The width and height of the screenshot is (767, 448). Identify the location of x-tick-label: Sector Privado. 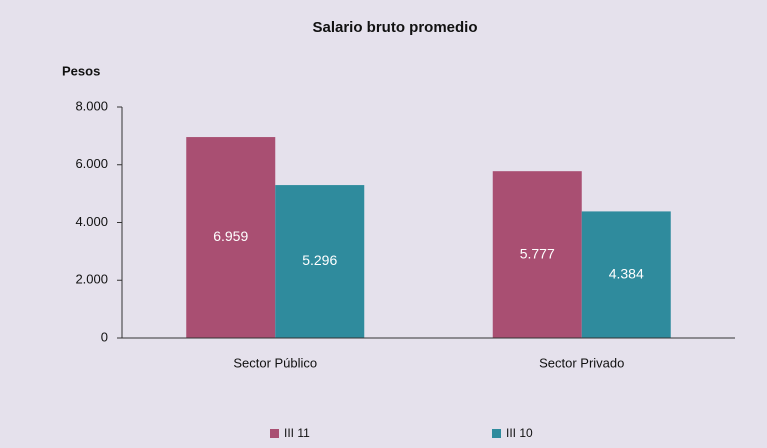
(581, 362).